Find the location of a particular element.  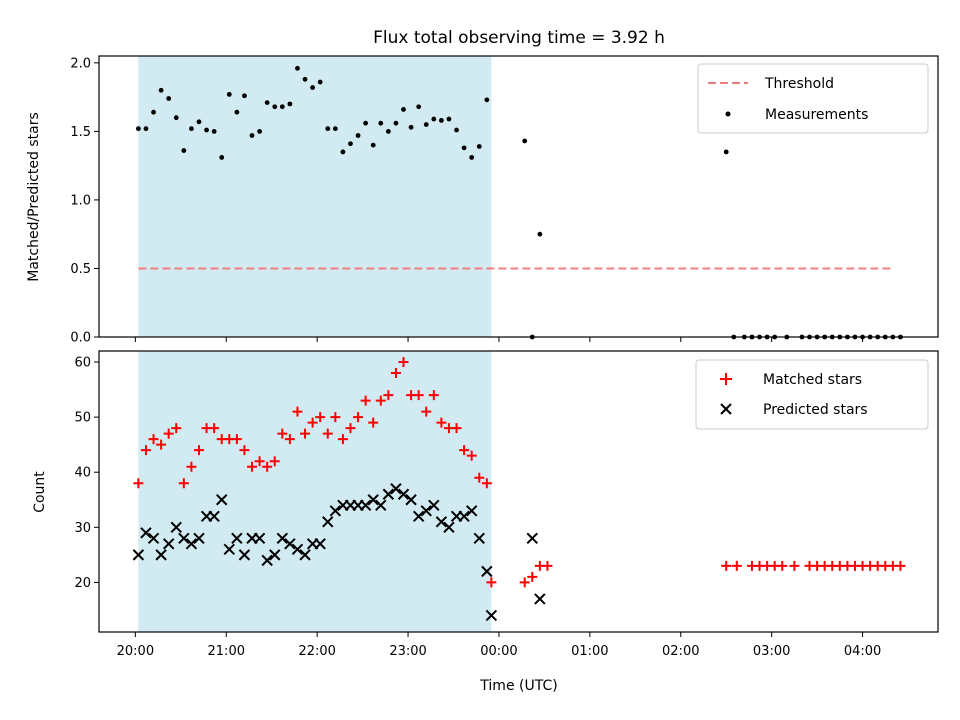

top-legend: Threshold Measurements is located at coordinates (813, 98).